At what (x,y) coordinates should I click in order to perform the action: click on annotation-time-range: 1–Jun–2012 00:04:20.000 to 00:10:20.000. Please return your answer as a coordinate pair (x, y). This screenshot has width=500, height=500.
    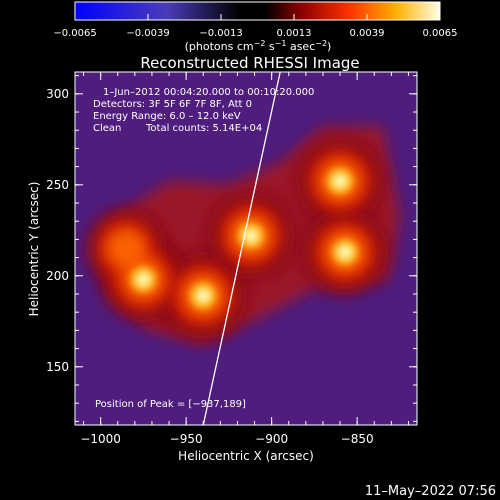
    Looking at the image, I should click on (208, 92).